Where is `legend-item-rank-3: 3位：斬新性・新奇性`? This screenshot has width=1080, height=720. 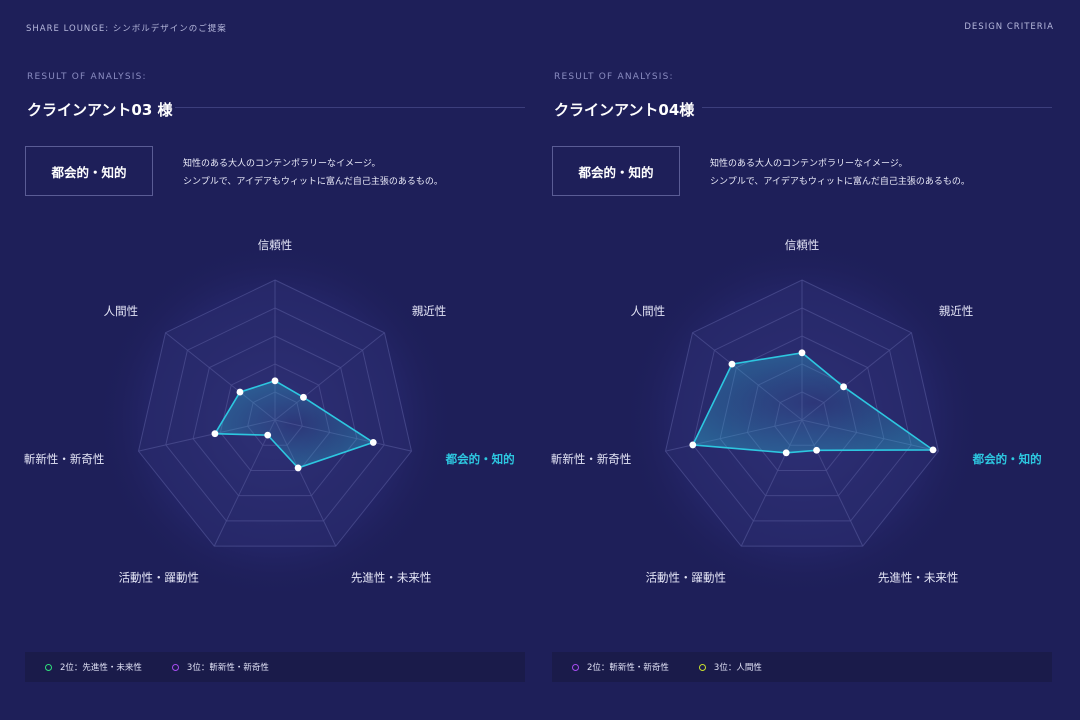
legend-item-rank-3: 3位：斬新性・新奇性 is located at coordinates (220, 667).